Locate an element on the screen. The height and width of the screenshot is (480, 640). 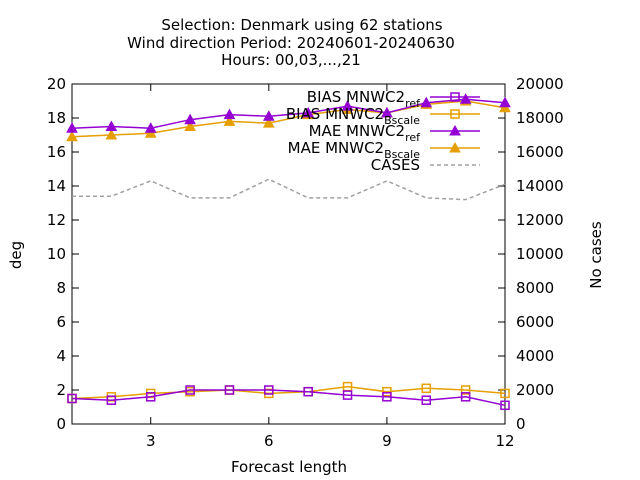
series-line-cases is located at coordinates (289, 189).